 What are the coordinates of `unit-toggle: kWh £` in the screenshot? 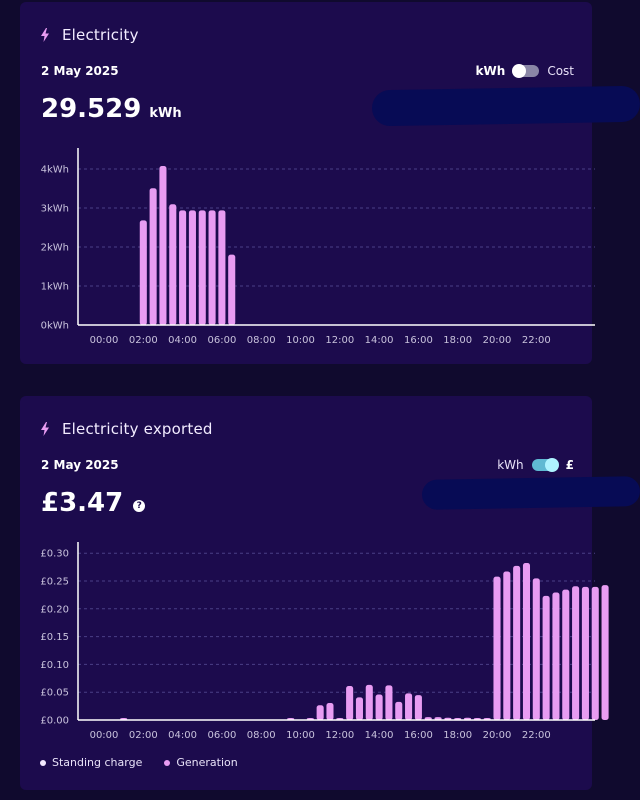 It's located at (535, 465).